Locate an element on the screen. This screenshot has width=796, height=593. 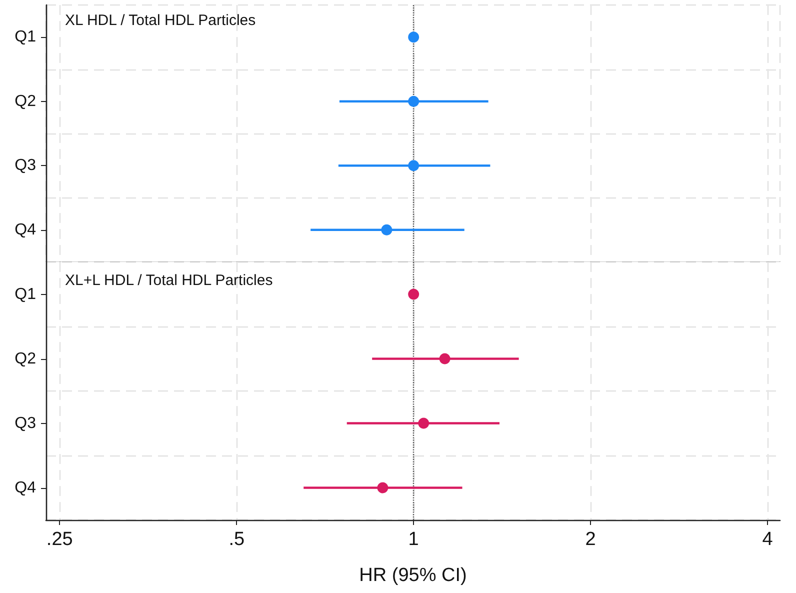
x-axis-title: HR (95% CI) is located at coordinates (413, 575).